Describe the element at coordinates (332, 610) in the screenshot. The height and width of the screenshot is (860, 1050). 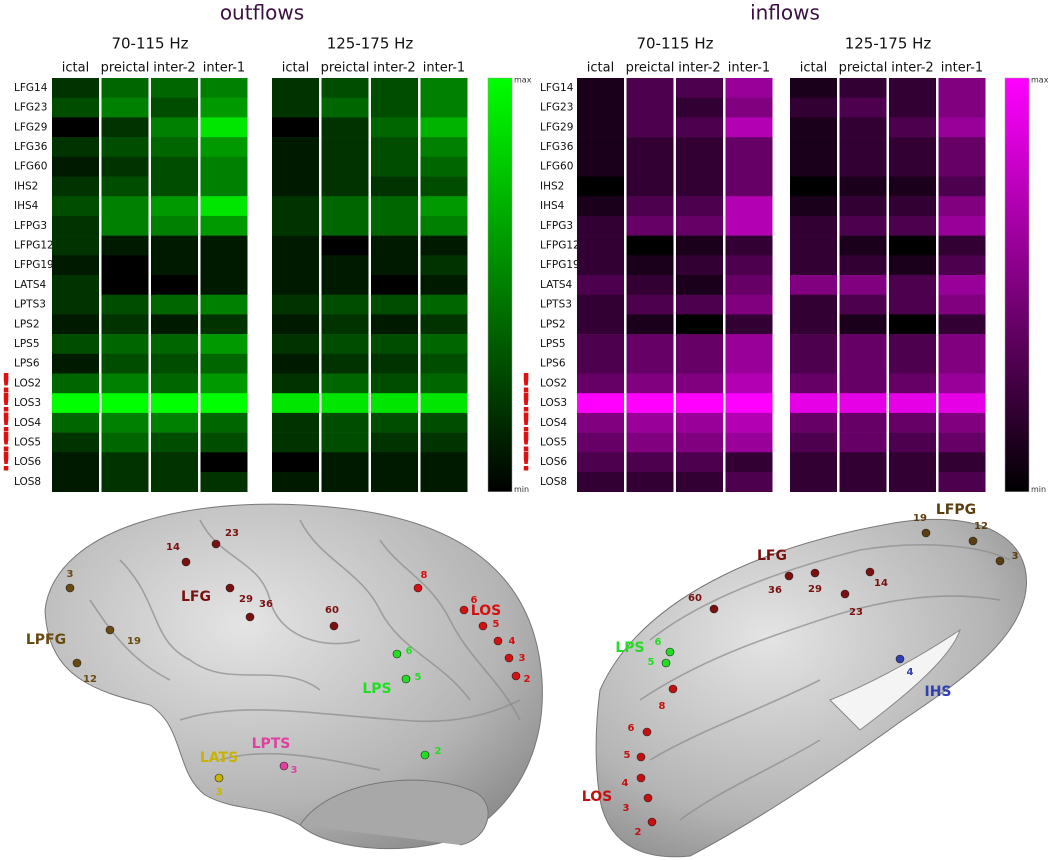
I see `electrode-label: 60` at that location.